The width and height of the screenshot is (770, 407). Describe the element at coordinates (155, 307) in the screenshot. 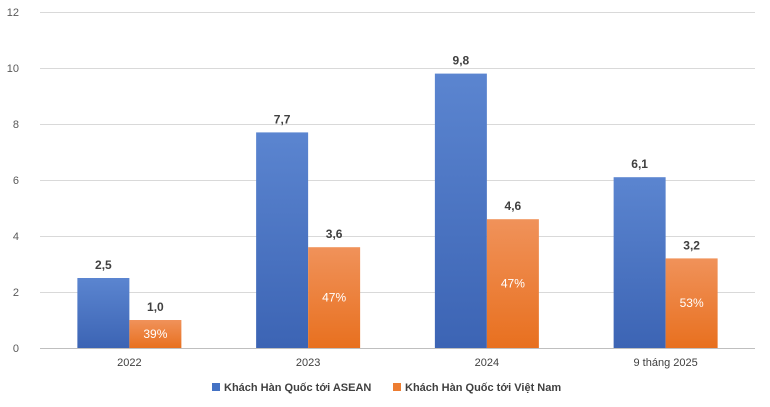

I see `data-label: 1,0` at that location.